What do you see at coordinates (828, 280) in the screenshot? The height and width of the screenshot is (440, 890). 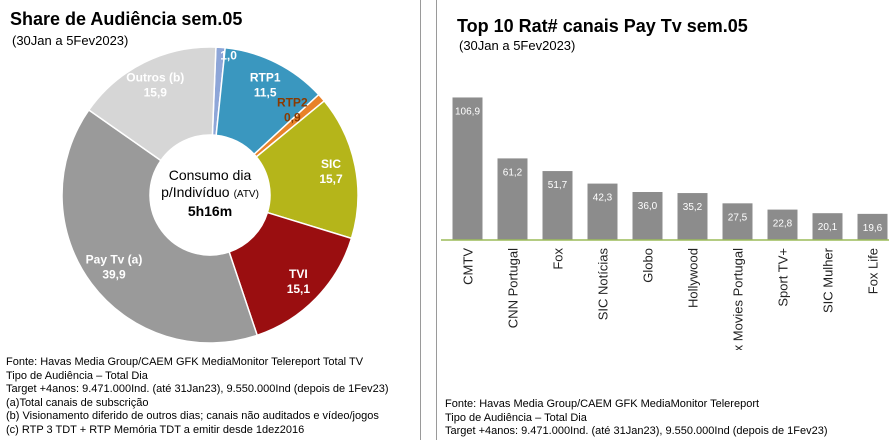 I see `category-label-sic-mulher: SIC Mulher` at bounding box center [828, 280].